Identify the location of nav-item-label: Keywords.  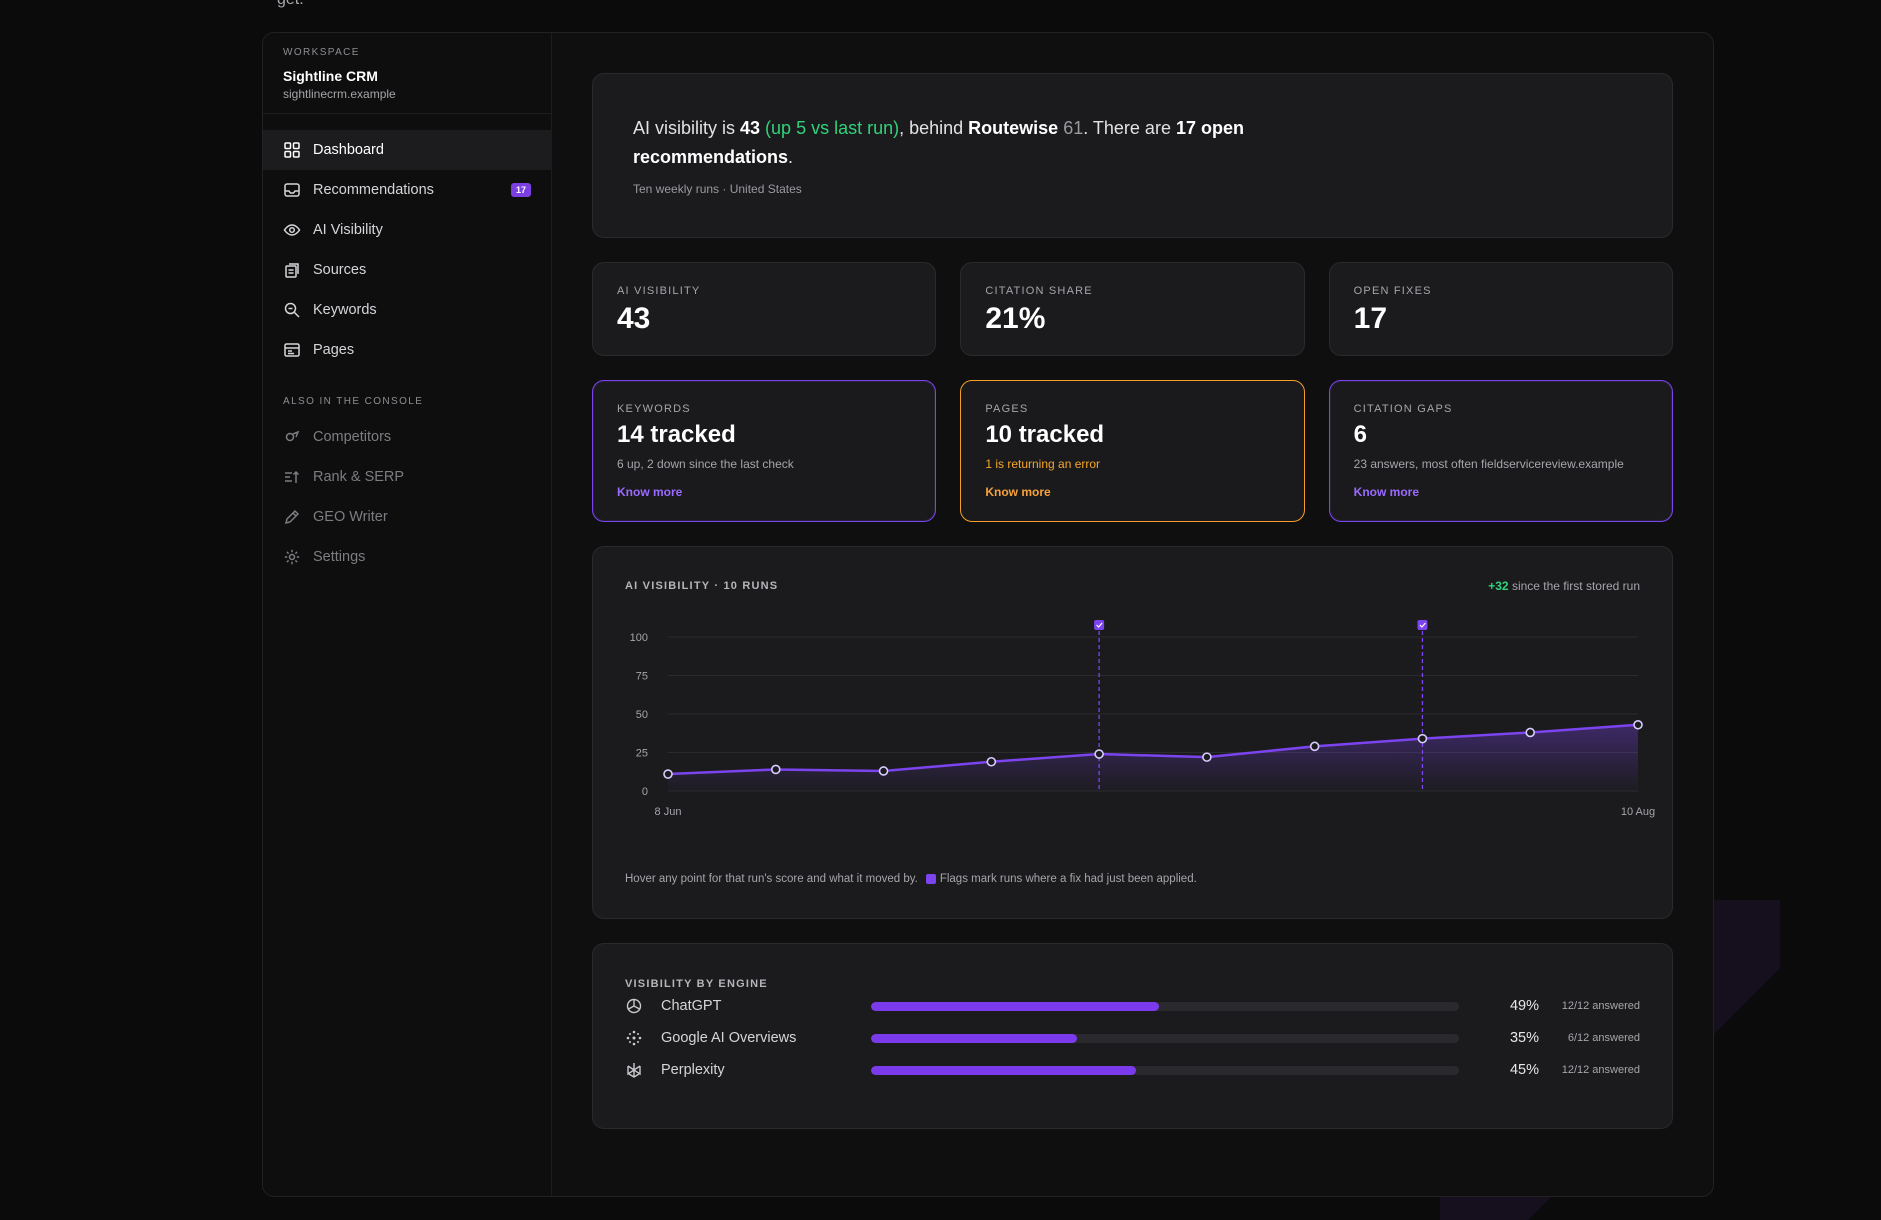
(345, 310).